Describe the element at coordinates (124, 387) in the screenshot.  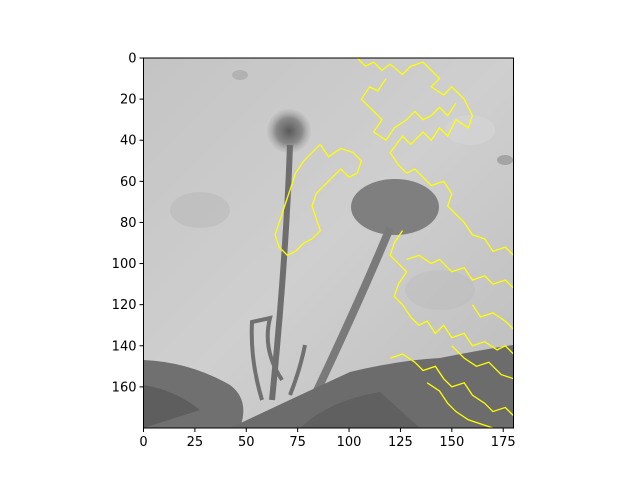
I see `y-tick-label: 160` at that location.